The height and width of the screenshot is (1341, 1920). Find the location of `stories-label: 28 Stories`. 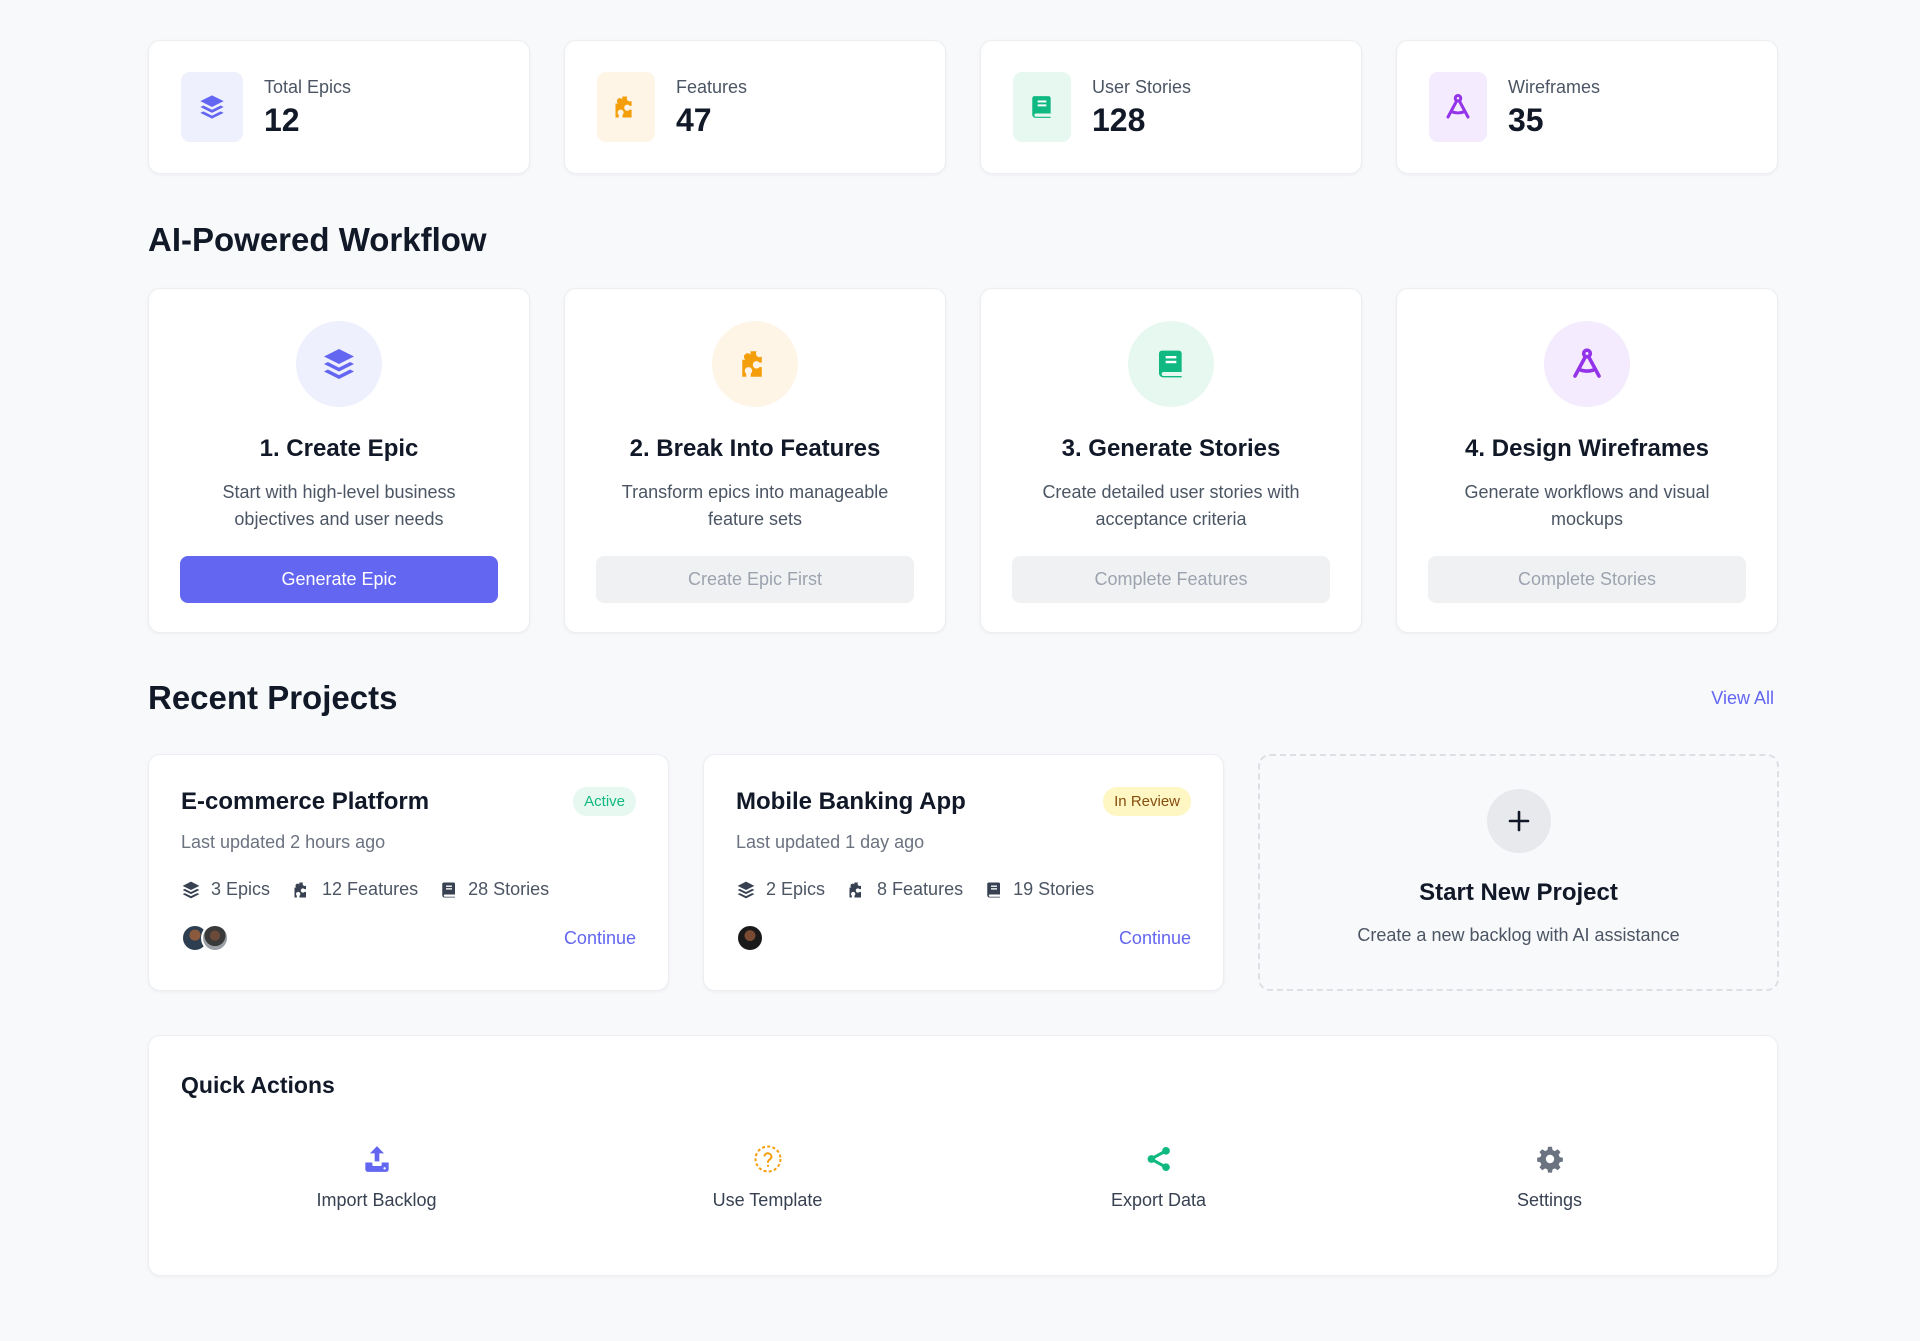

stories-label: 28 Stories is located at coordinates (509, 889).